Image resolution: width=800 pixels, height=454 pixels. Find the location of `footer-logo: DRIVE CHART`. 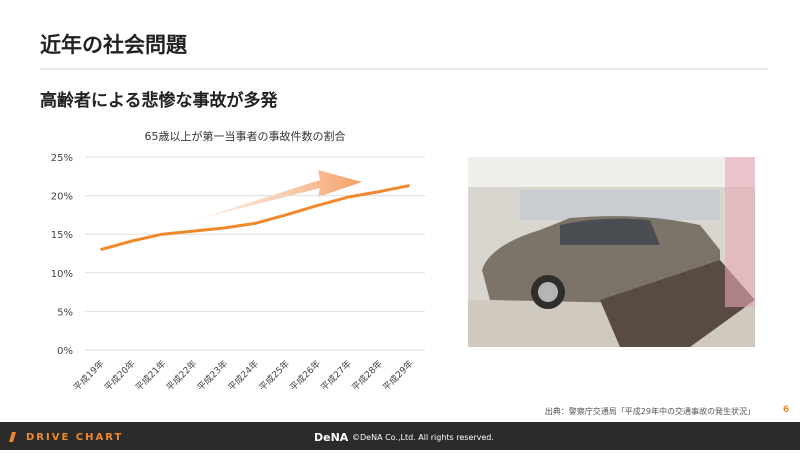

footer-logo: DRIVE CHART is located at coordinates (74, 437).